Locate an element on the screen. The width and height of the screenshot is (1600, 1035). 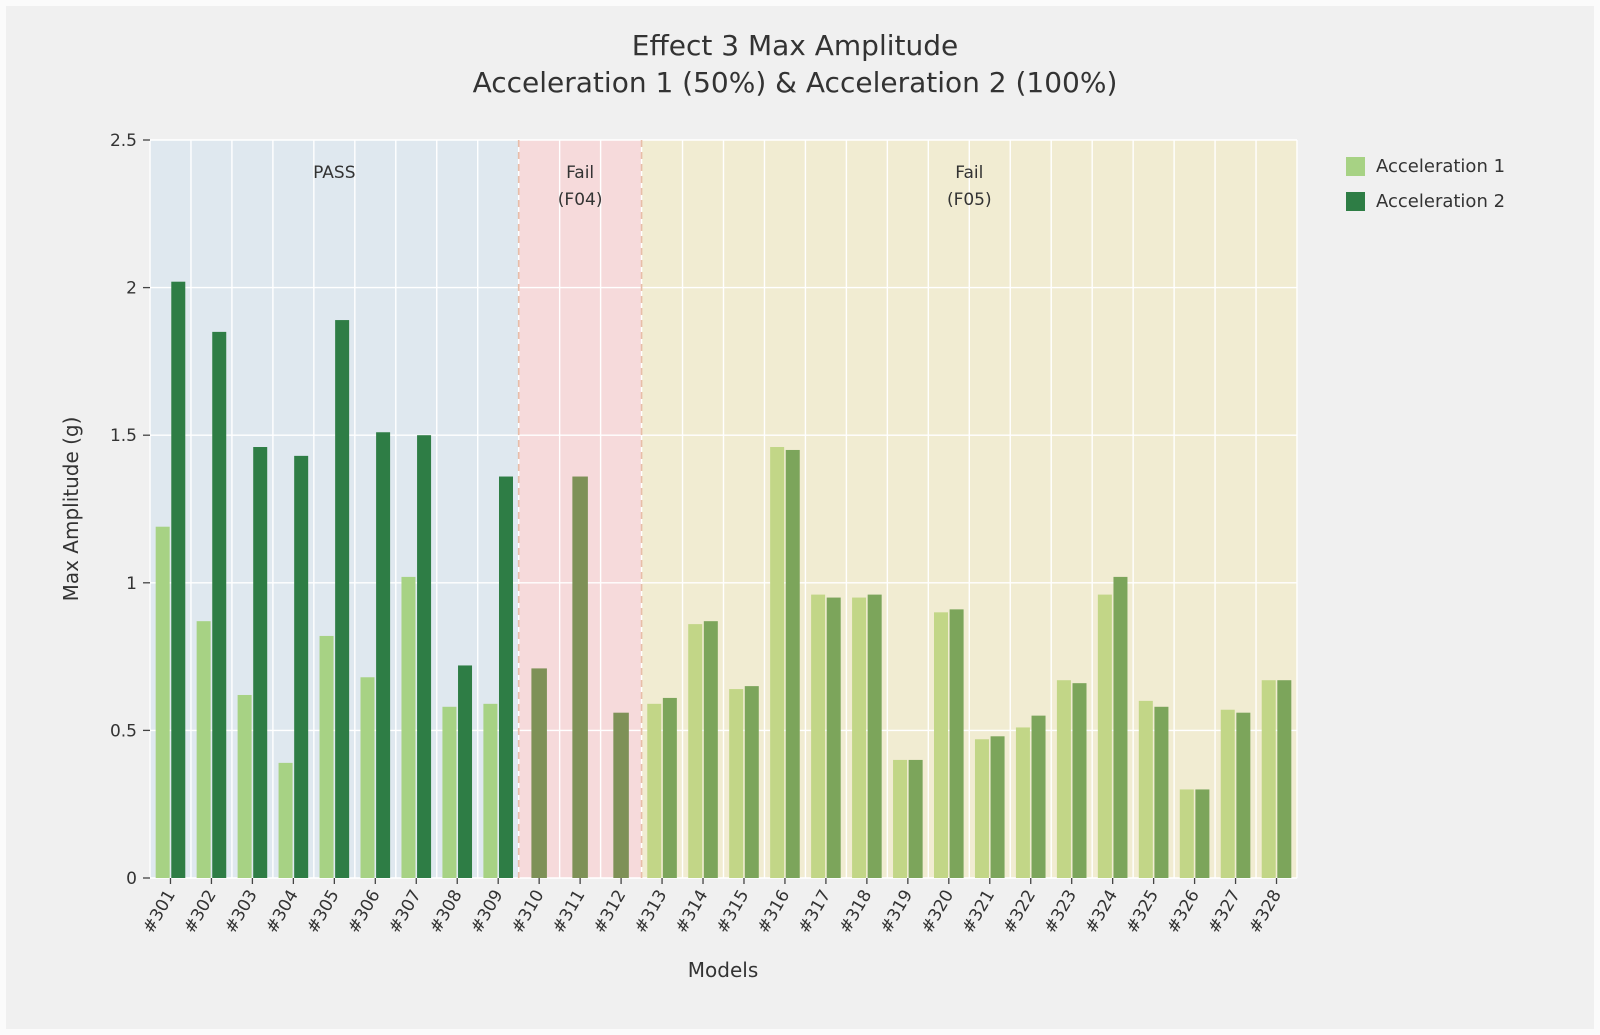
y-tick-label: 0.5 is located at coordinates (123, 731).